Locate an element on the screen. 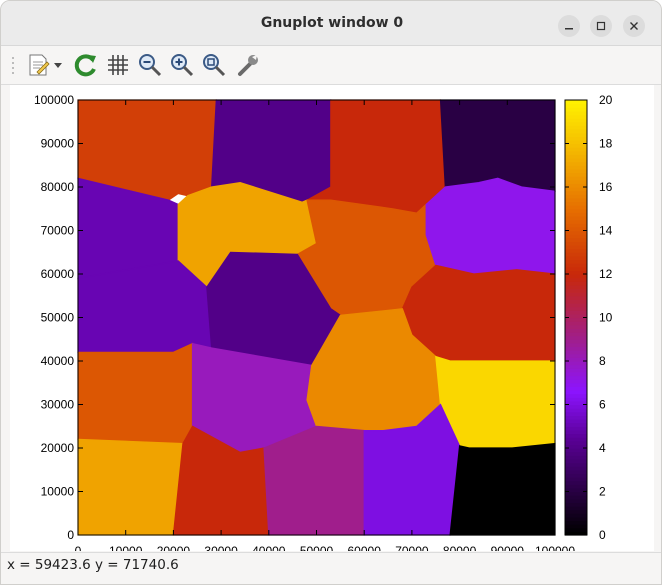 The width and height of the screenshot is (662, 585). zoom-in-icon is located at coordinates (182, 65).